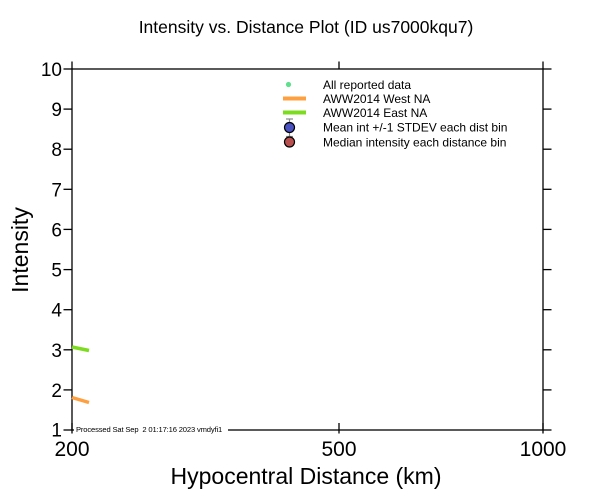 The image size is (612, 504). I want to click on y-tick-label-8: 8, so click(56, 150).